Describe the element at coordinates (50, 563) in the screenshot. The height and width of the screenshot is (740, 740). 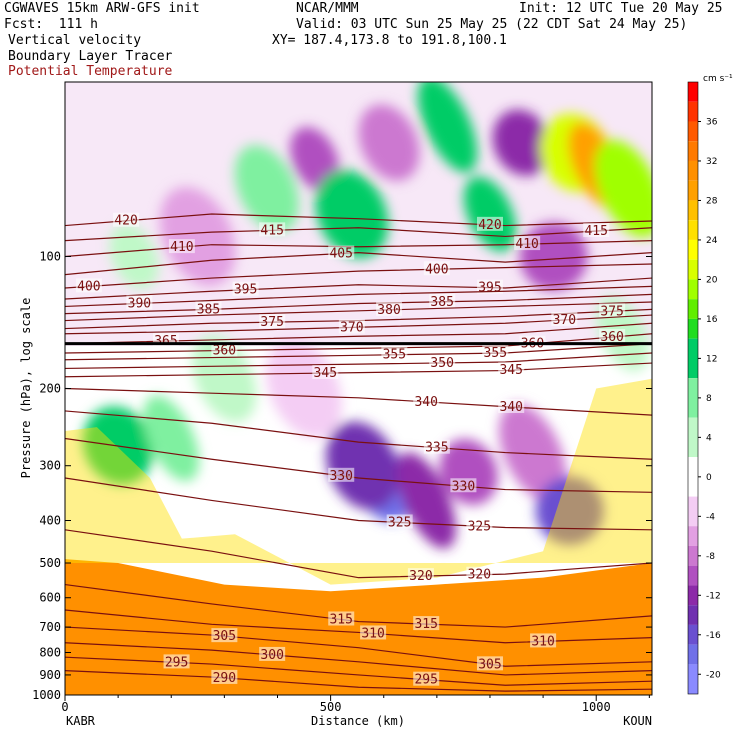
I see `y-tick-label: 500` at that location.